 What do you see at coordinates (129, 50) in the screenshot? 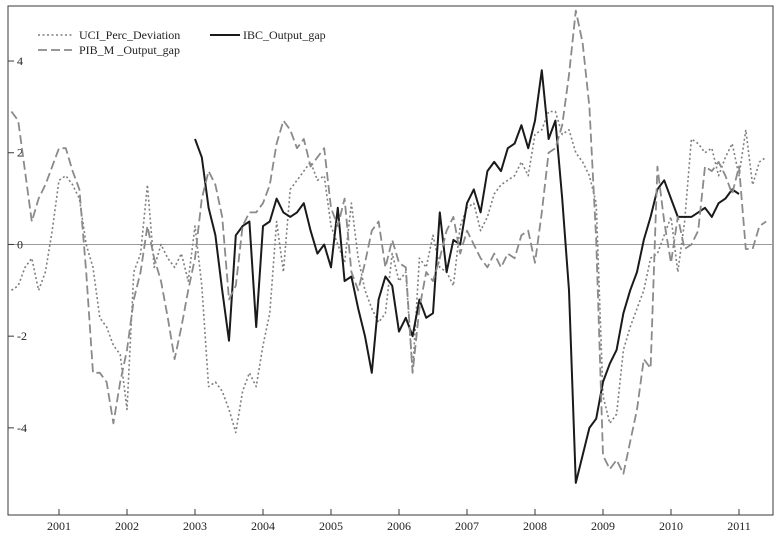
I see `legend-label-pib: PIB_M _Output_gap` at bounding box center [129, 50].